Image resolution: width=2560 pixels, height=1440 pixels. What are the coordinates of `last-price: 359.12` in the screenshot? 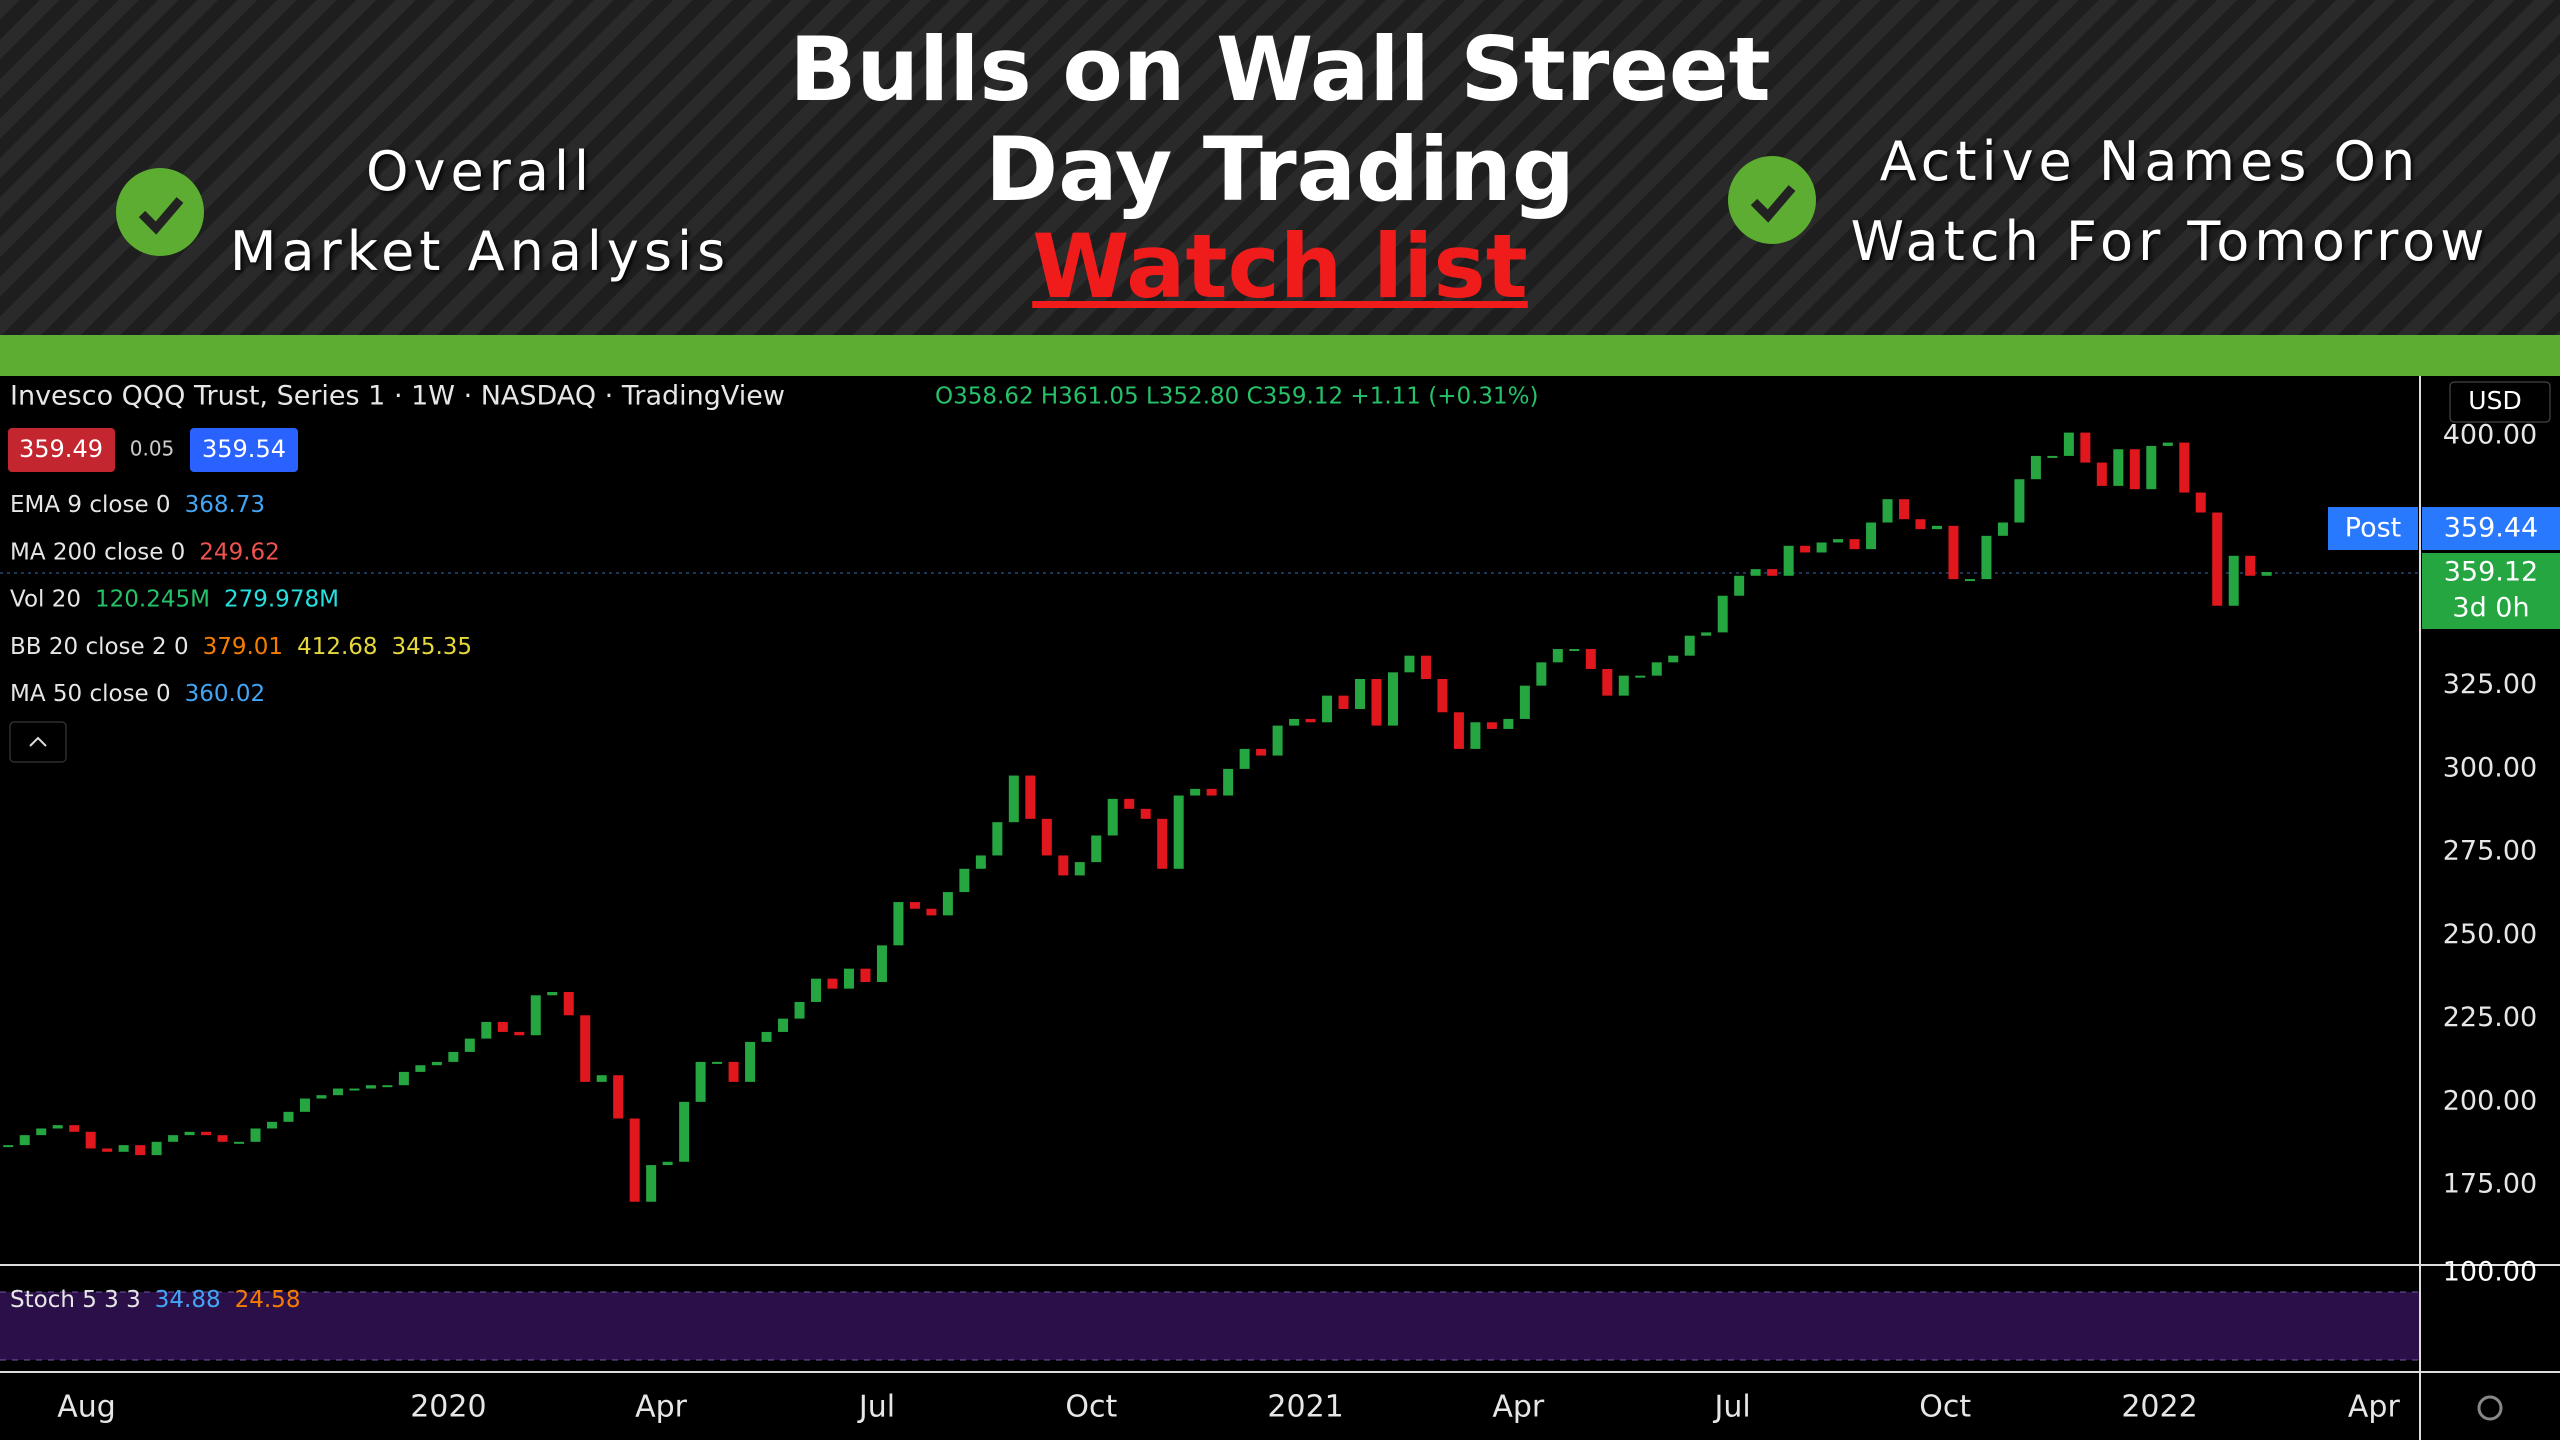 It's located at (2491, 572).